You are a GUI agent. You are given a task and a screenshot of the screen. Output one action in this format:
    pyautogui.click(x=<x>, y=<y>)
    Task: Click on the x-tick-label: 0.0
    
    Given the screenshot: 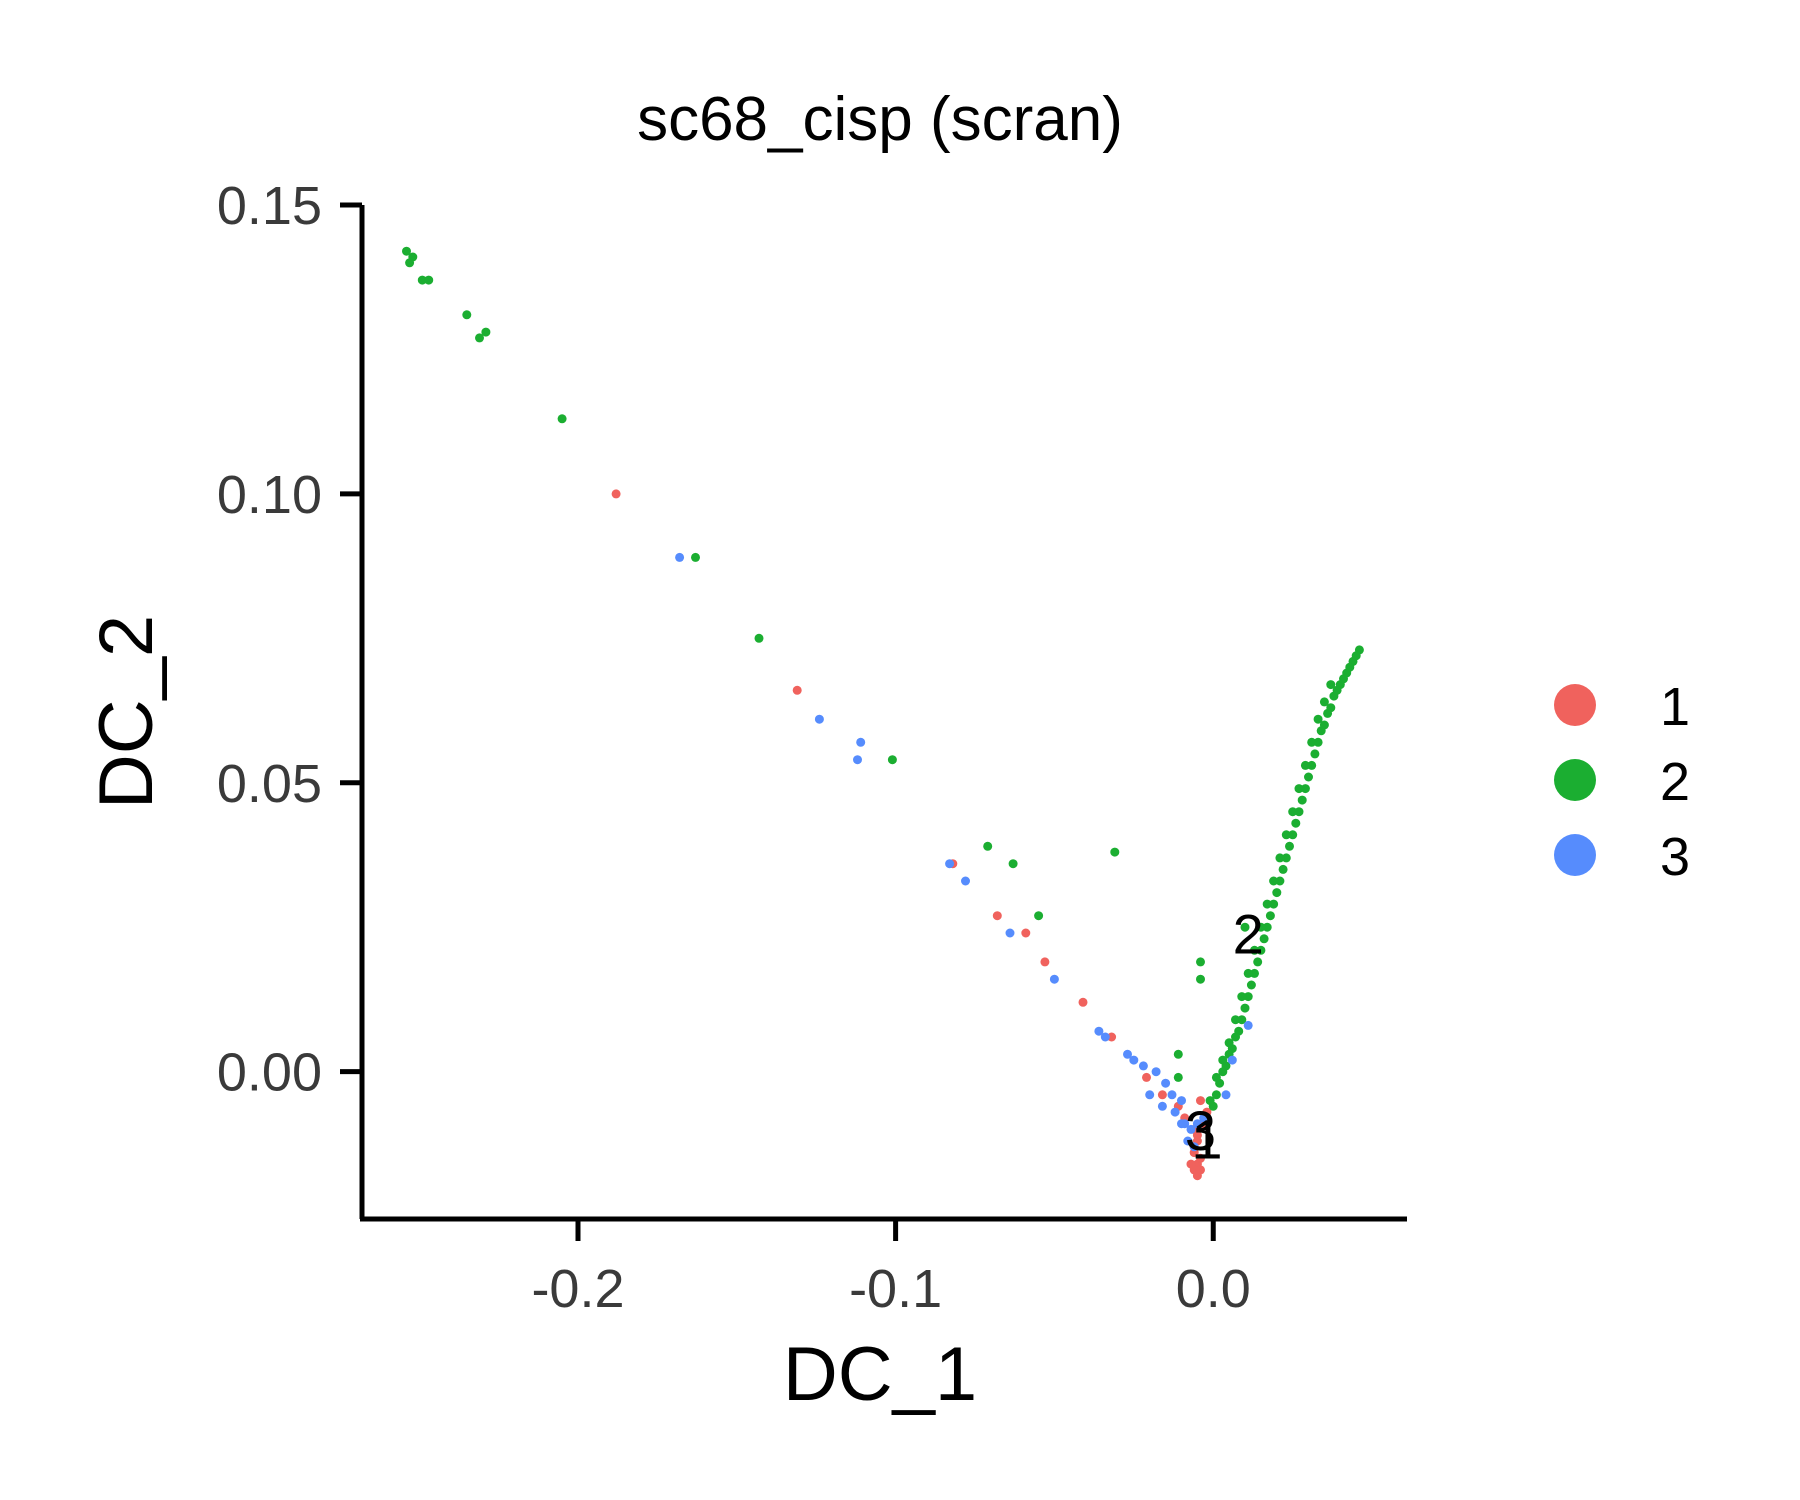 What is the action you would take?
    pyautogui.click(x=1213, y=1289)
    